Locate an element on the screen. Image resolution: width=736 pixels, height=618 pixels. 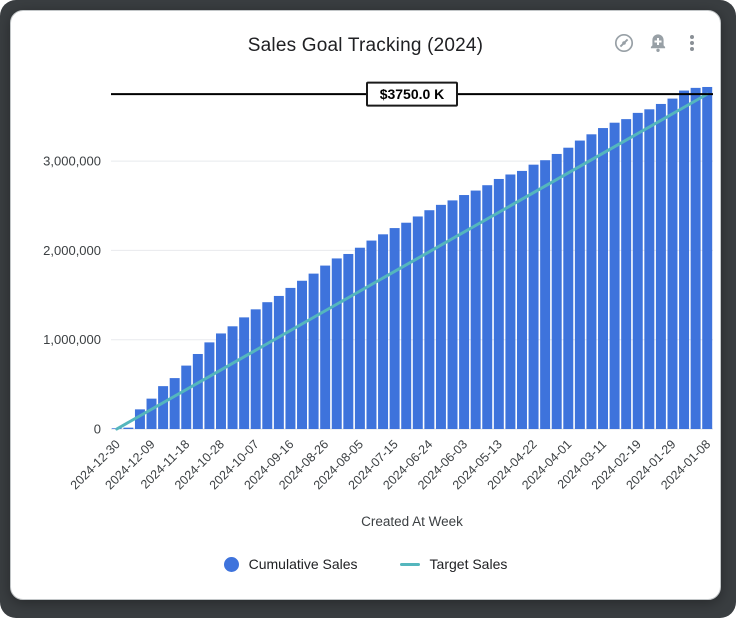
alert-bell-add-icon is located at coordinates (658, 43).